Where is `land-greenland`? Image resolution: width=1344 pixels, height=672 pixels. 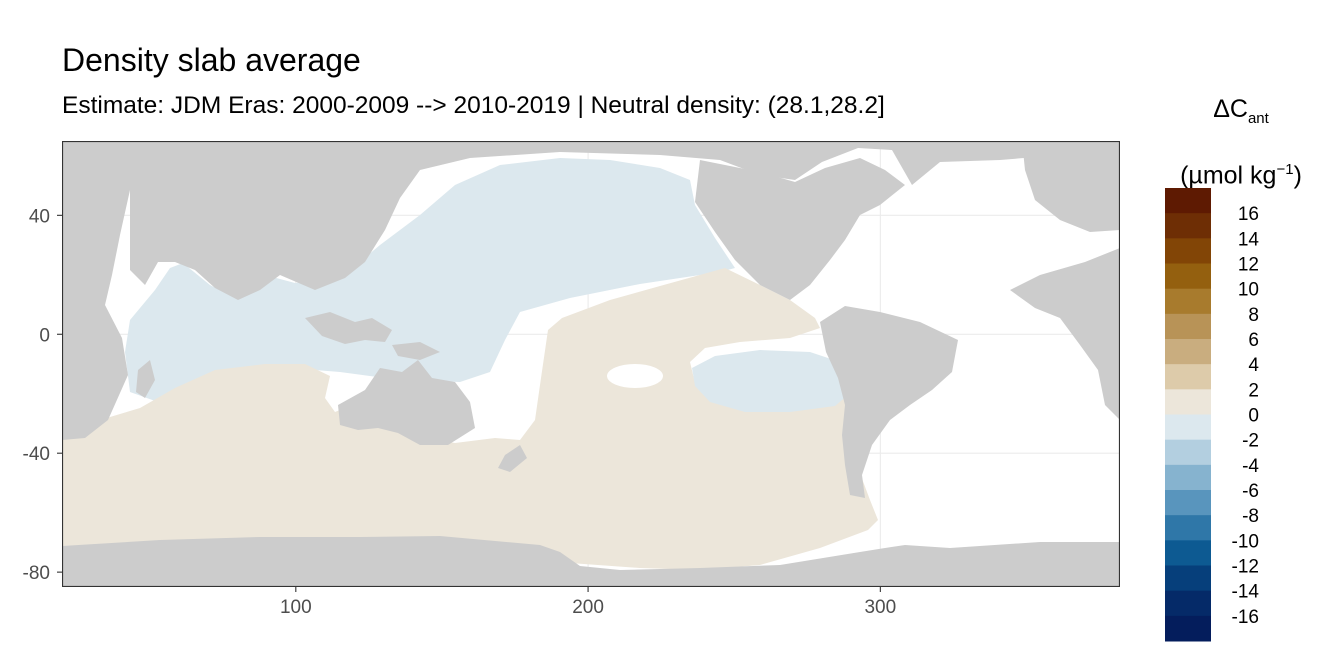 land-greenland is located at coordinates (1071, 186).